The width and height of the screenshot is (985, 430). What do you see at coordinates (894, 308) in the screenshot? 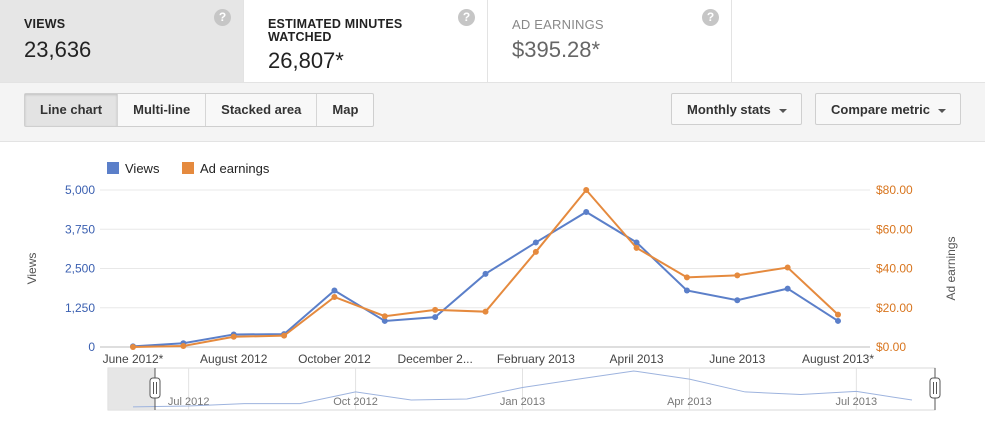
I see `y2-tick-label: $20.00` at bounding box center [894, 308].